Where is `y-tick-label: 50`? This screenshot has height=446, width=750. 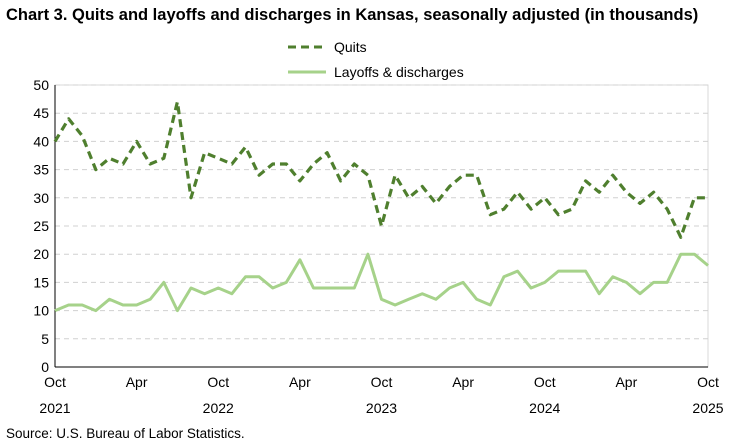 y-tick-label: 50 is located at coordinates (41, 85).